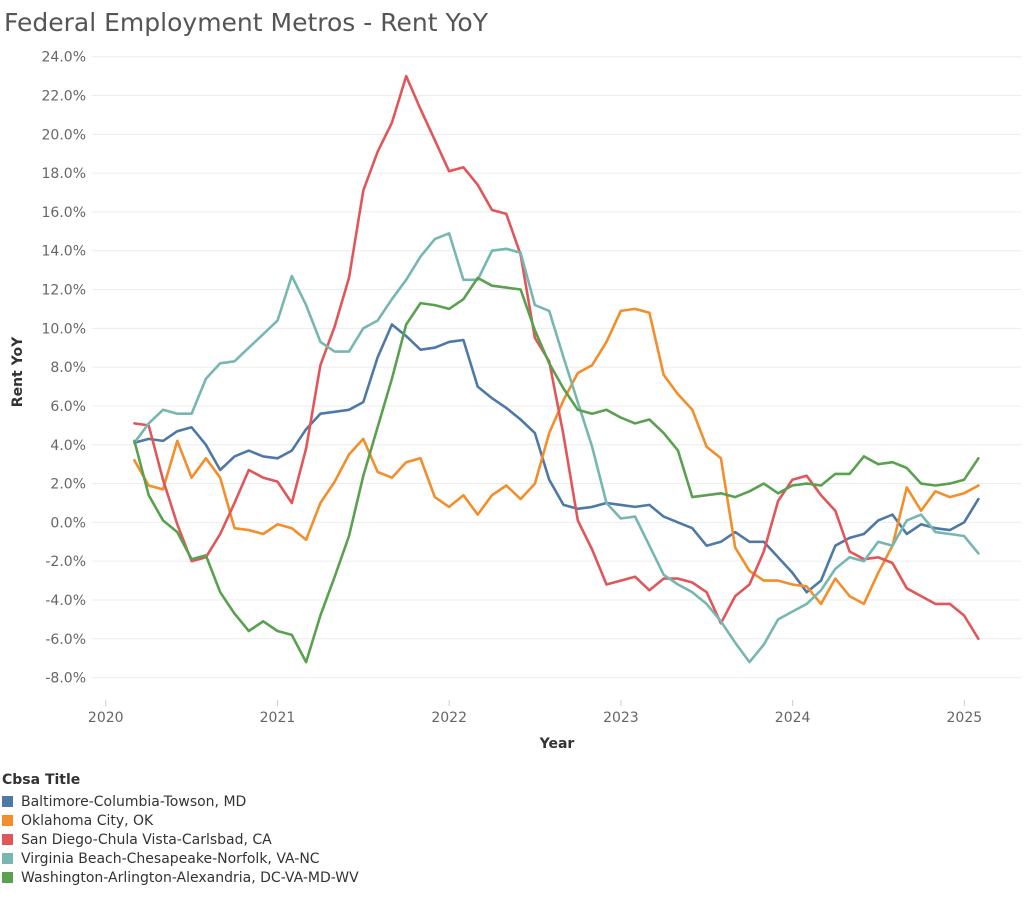  I want to click on x-tick-label: 2020, so click(106, 718).